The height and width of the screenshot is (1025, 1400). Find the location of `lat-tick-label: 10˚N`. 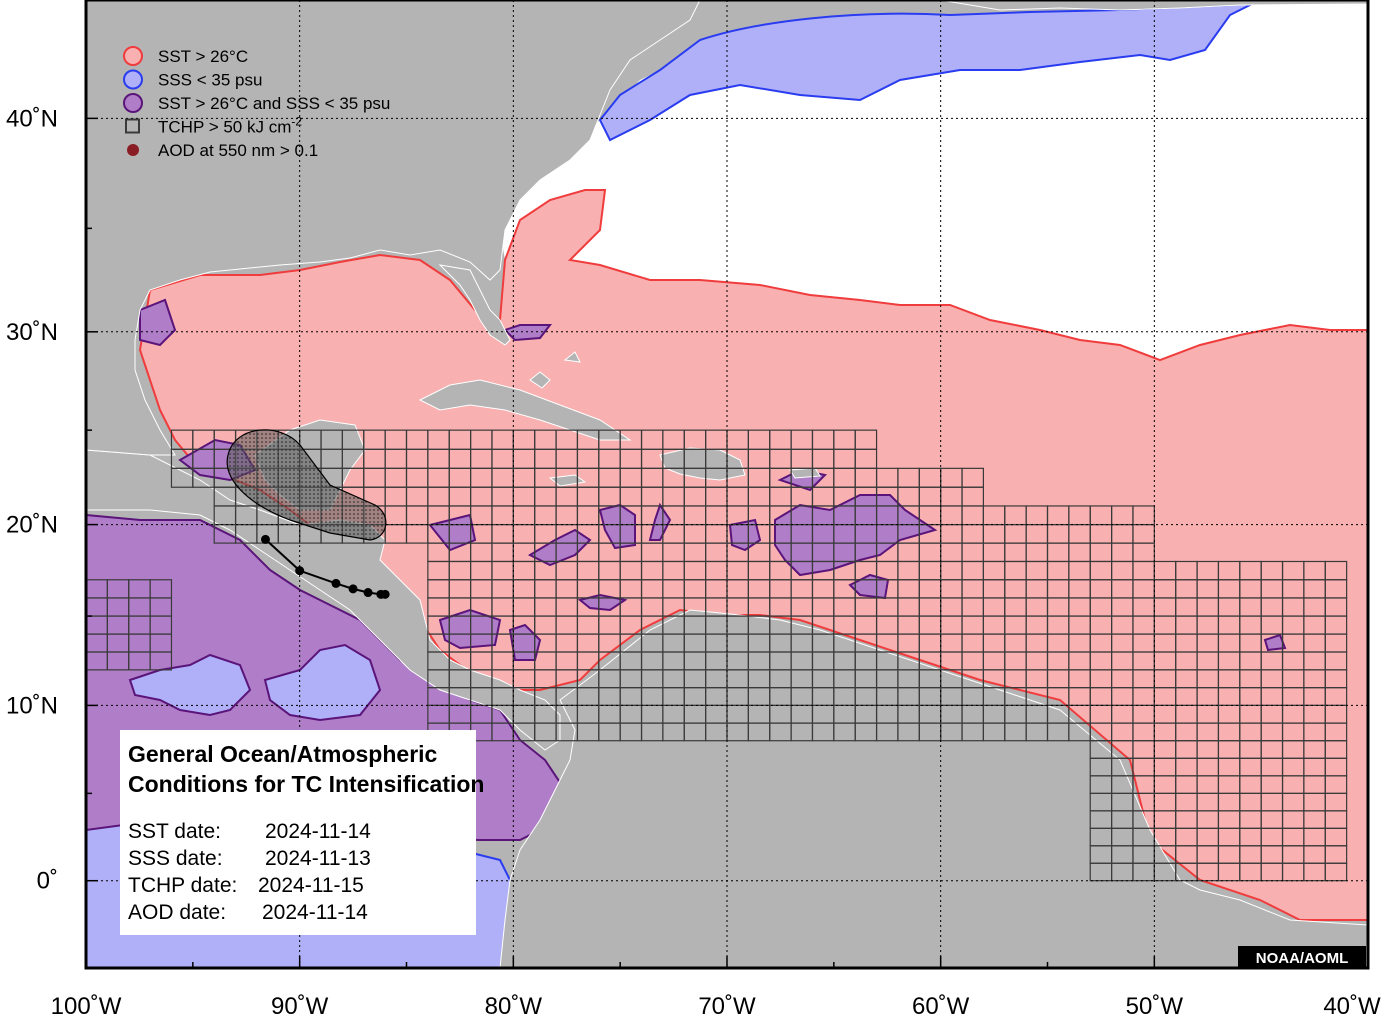

lat-tick-label: 10˚N is located at coordinates (32, 705).